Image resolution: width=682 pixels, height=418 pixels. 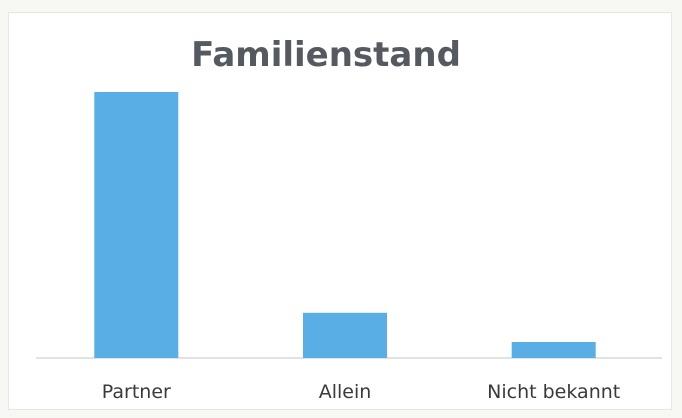 What do you see at coordinates (345, 392) in the screenshot?
I see `category-label-allein: Allein` at bounding box center [345, 392].